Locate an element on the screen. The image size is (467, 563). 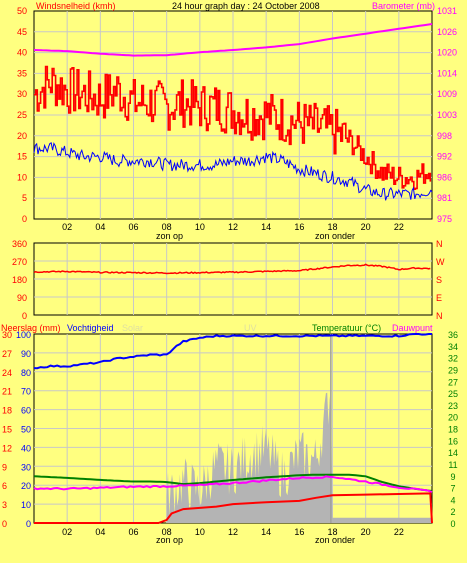
wind-x-tick-label: 14 is located at coordinates (266, 227).